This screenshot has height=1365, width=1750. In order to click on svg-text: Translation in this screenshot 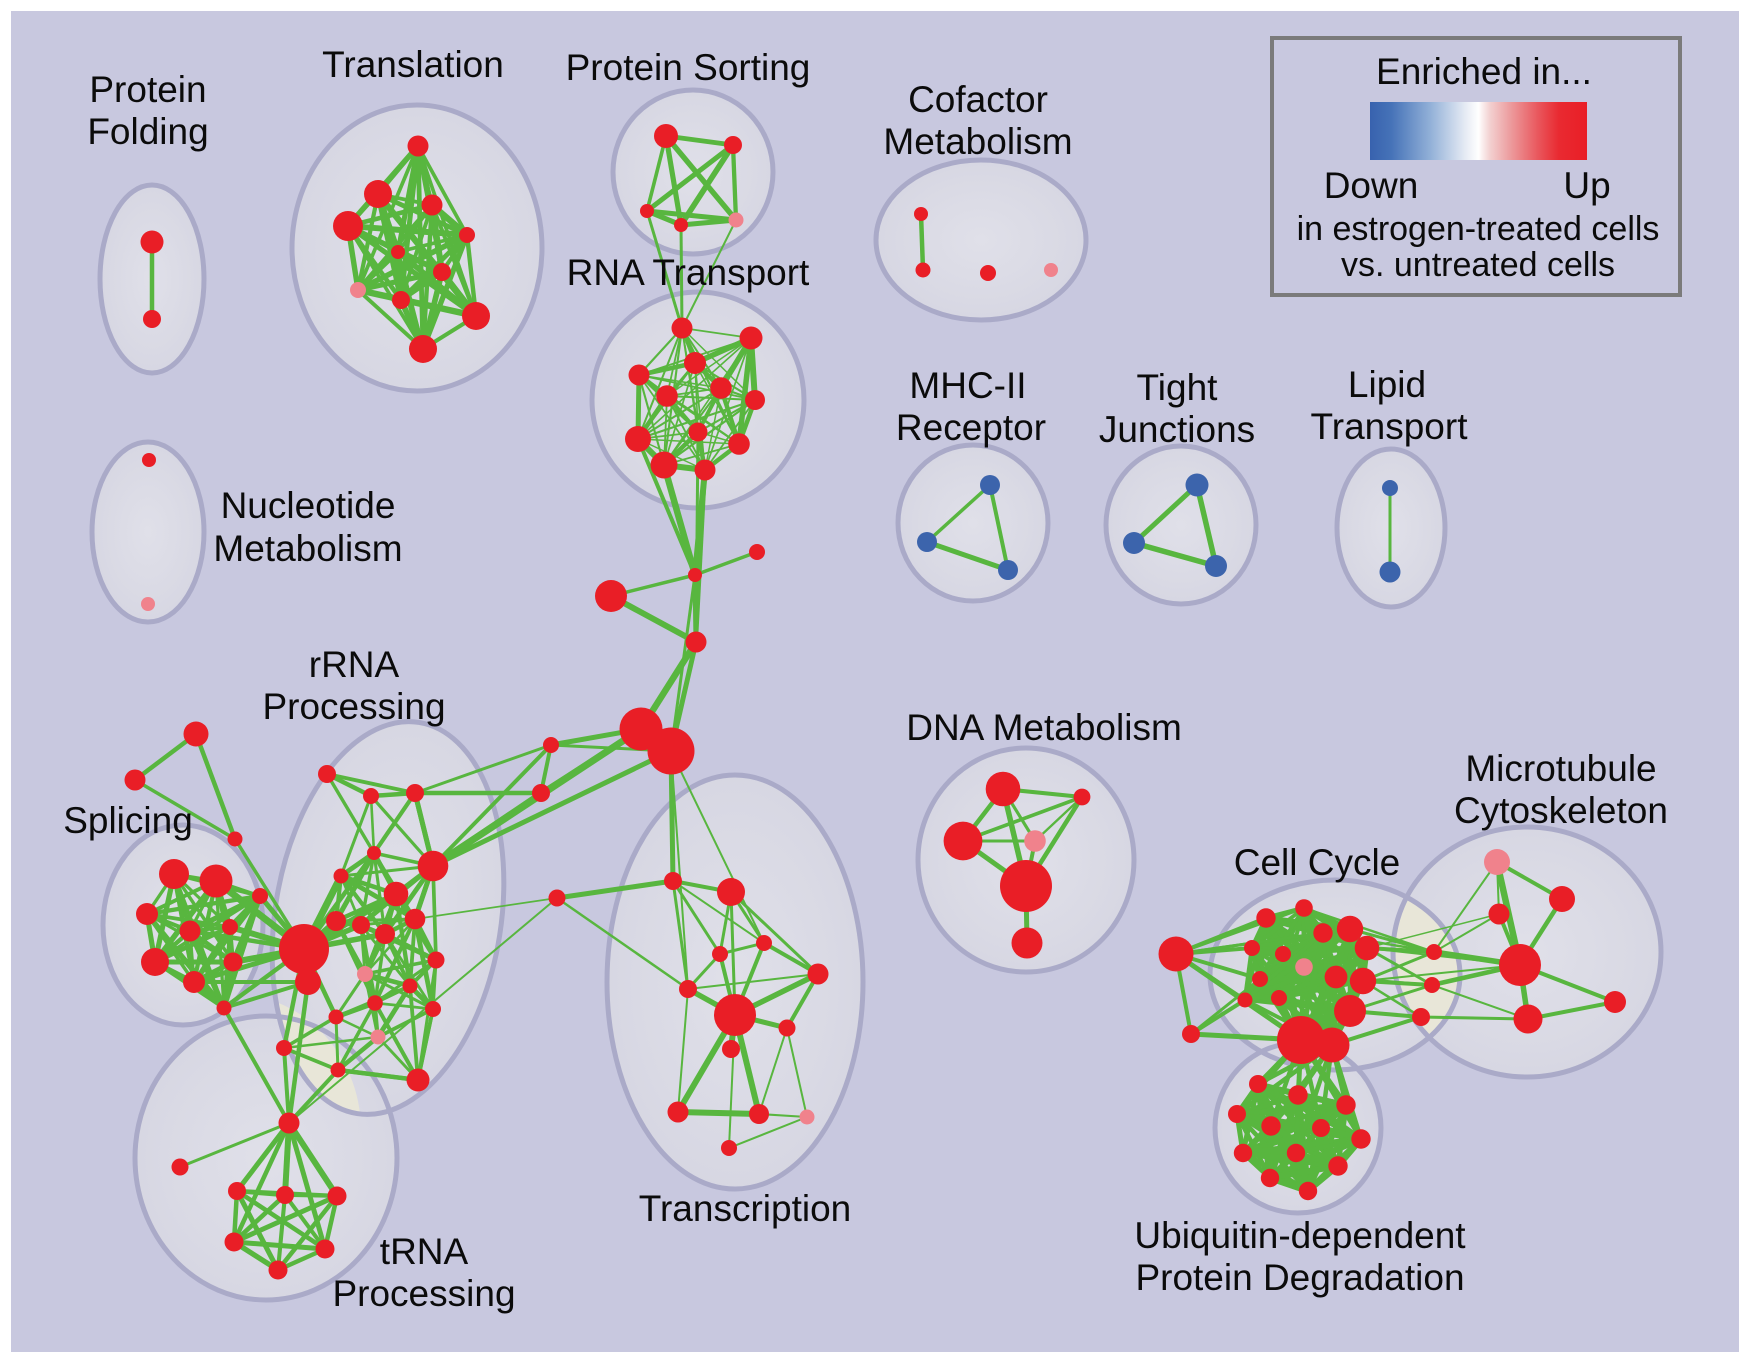, I will do `click(413, 64)`.